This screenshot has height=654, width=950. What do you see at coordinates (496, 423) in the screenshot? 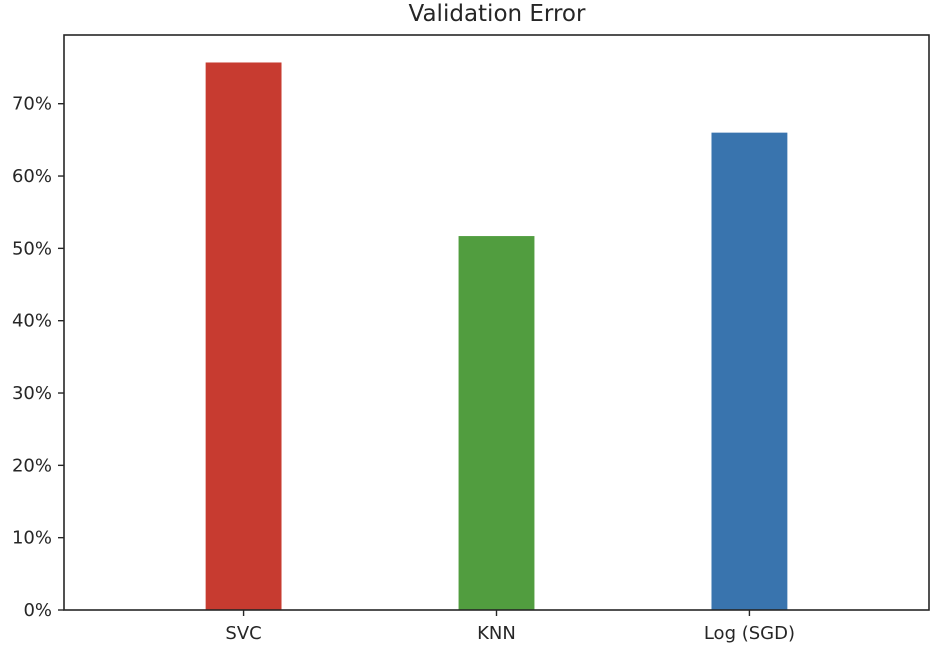
I see `bar-knn` at bounding box center [496, 423].